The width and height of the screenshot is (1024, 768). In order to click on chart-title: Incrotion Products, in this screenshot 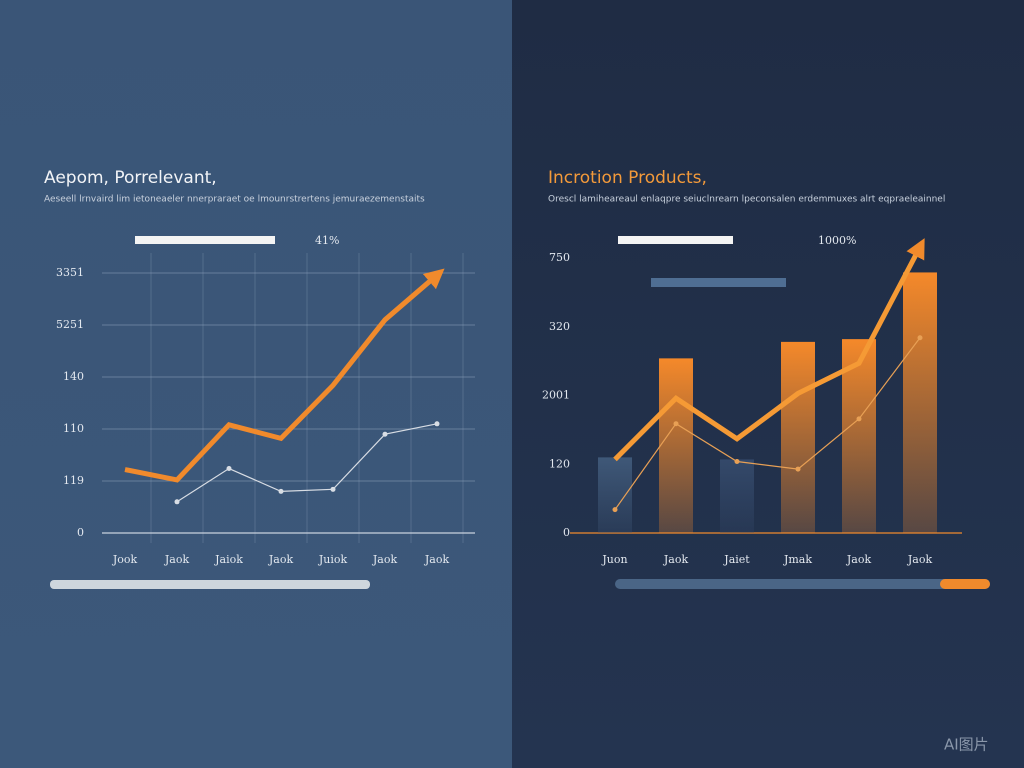, I will do `click(627, 178)`.